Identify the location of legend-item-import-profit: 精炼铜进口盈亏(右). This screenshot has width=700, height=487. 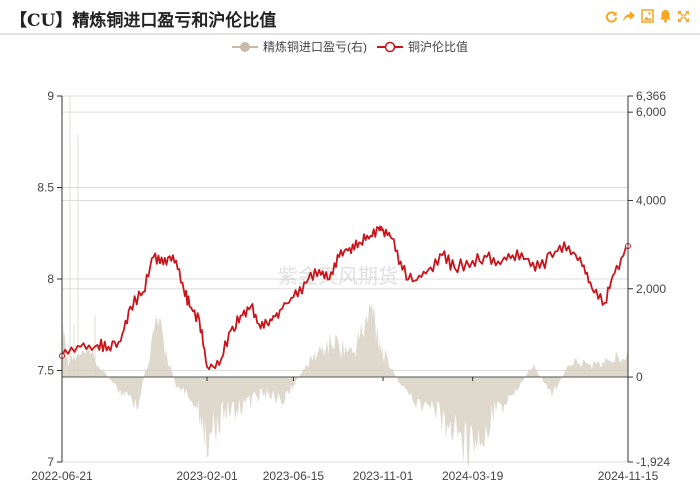
(299, 46).